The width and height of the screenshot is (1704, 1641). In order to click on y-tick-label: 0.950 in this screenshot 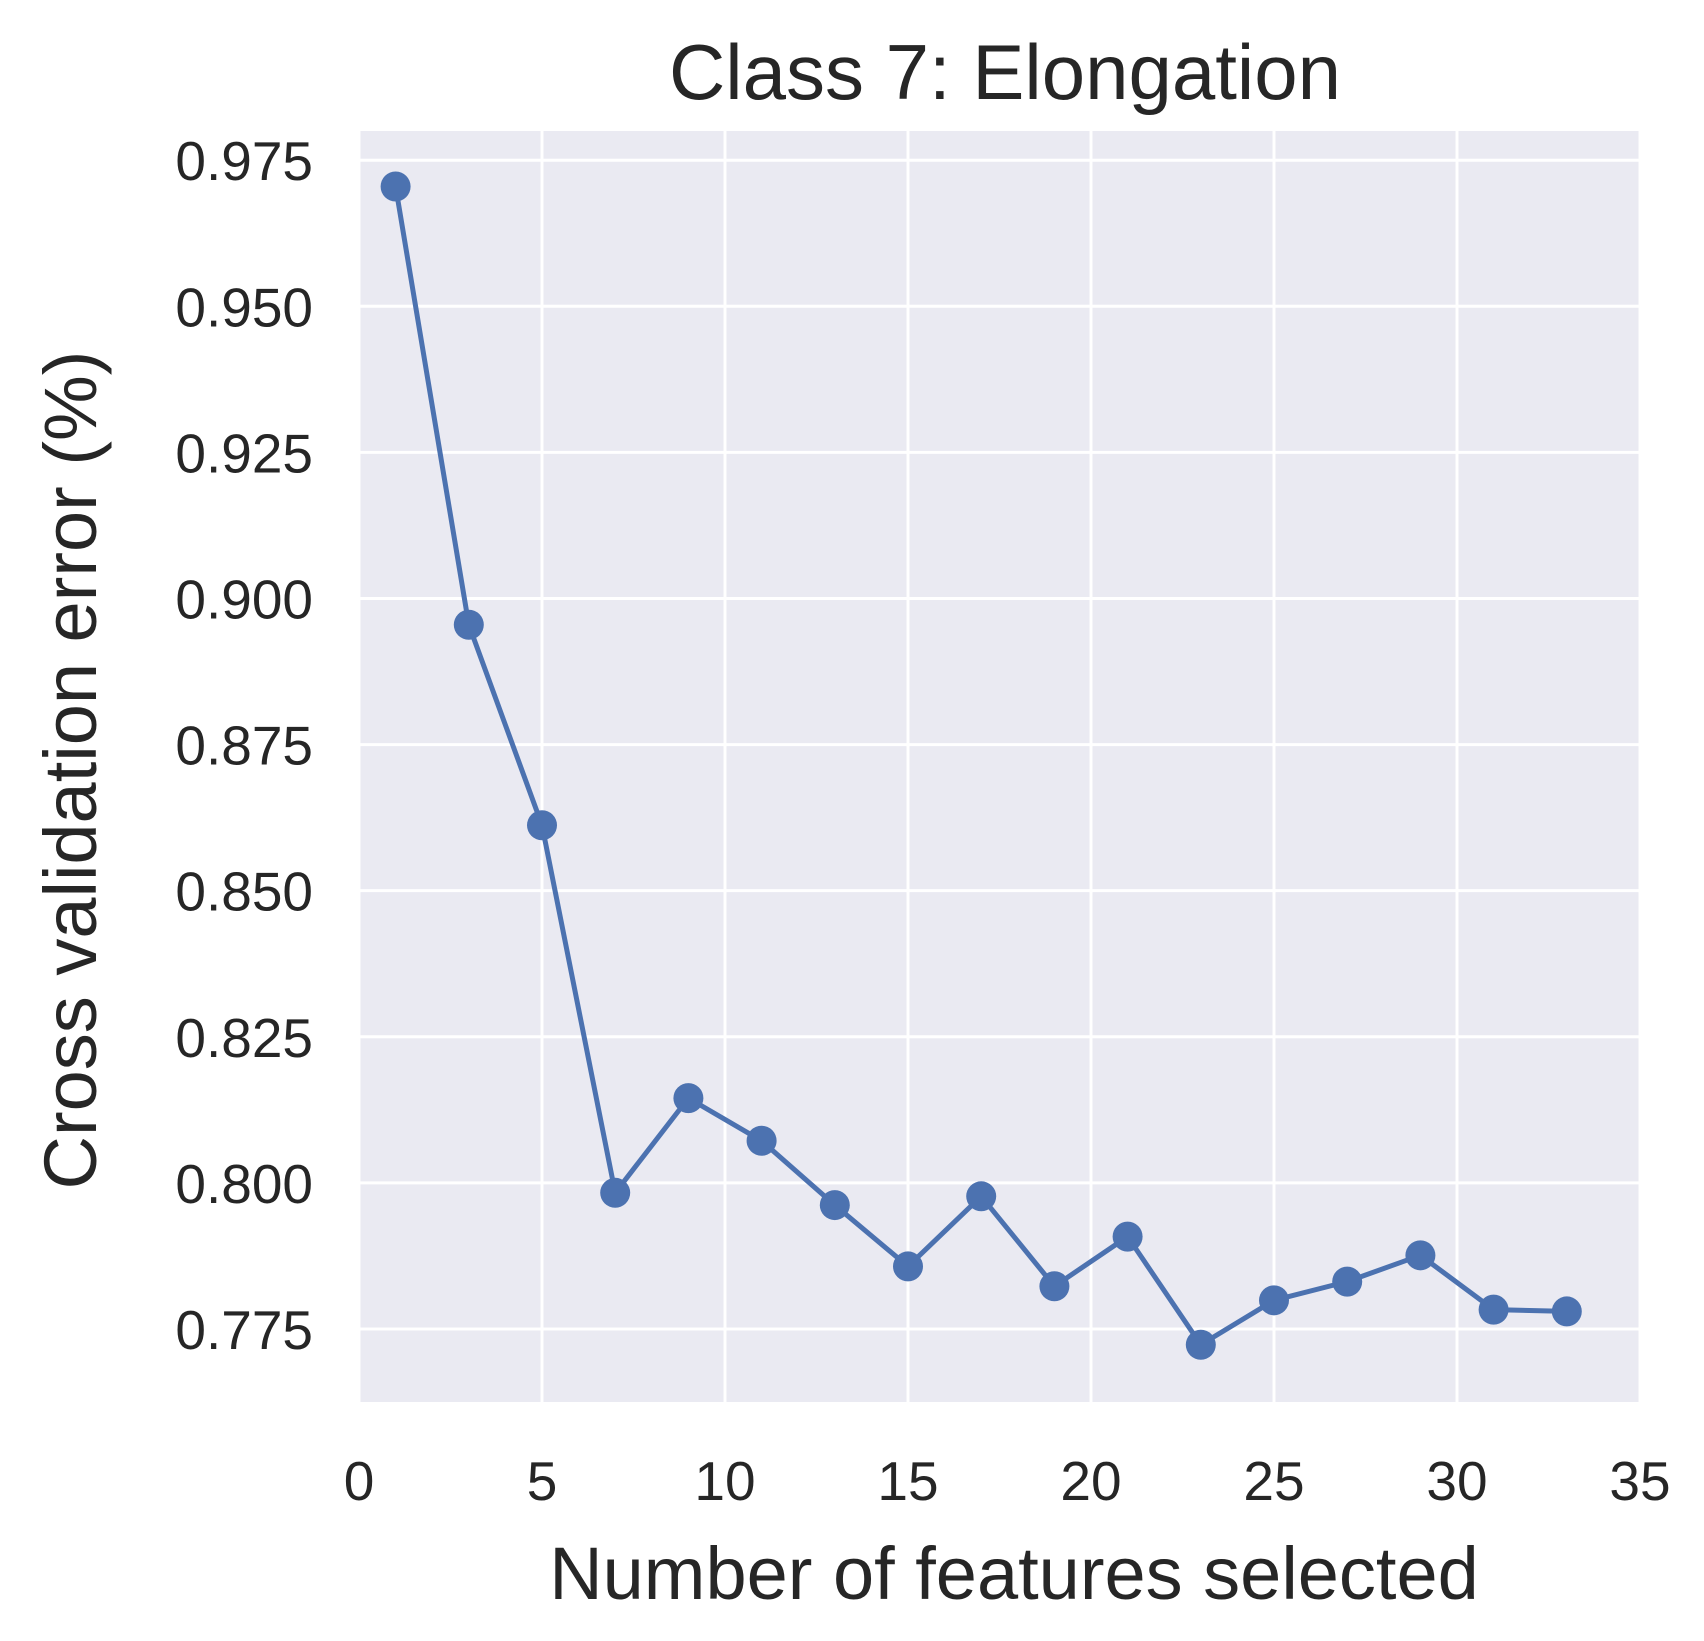, I will do `click(244, 307)`.